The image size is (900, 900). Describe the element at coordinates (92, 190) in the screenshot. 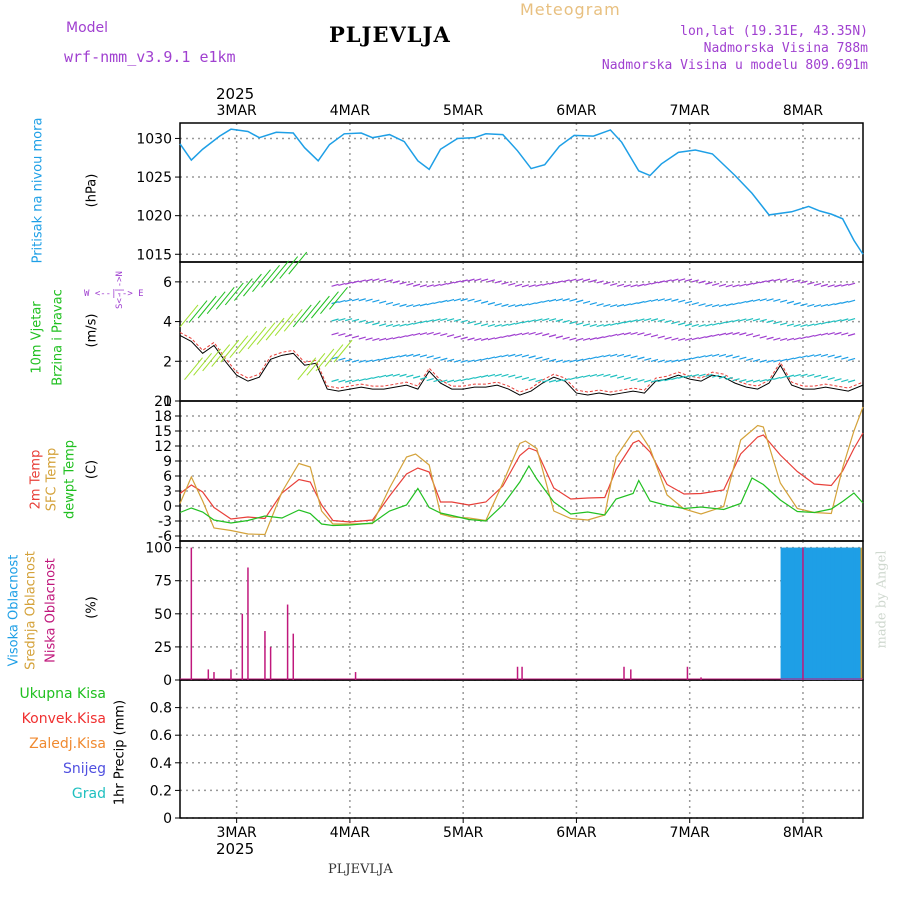

I see `pressure-unit: (hPa)` at that location.